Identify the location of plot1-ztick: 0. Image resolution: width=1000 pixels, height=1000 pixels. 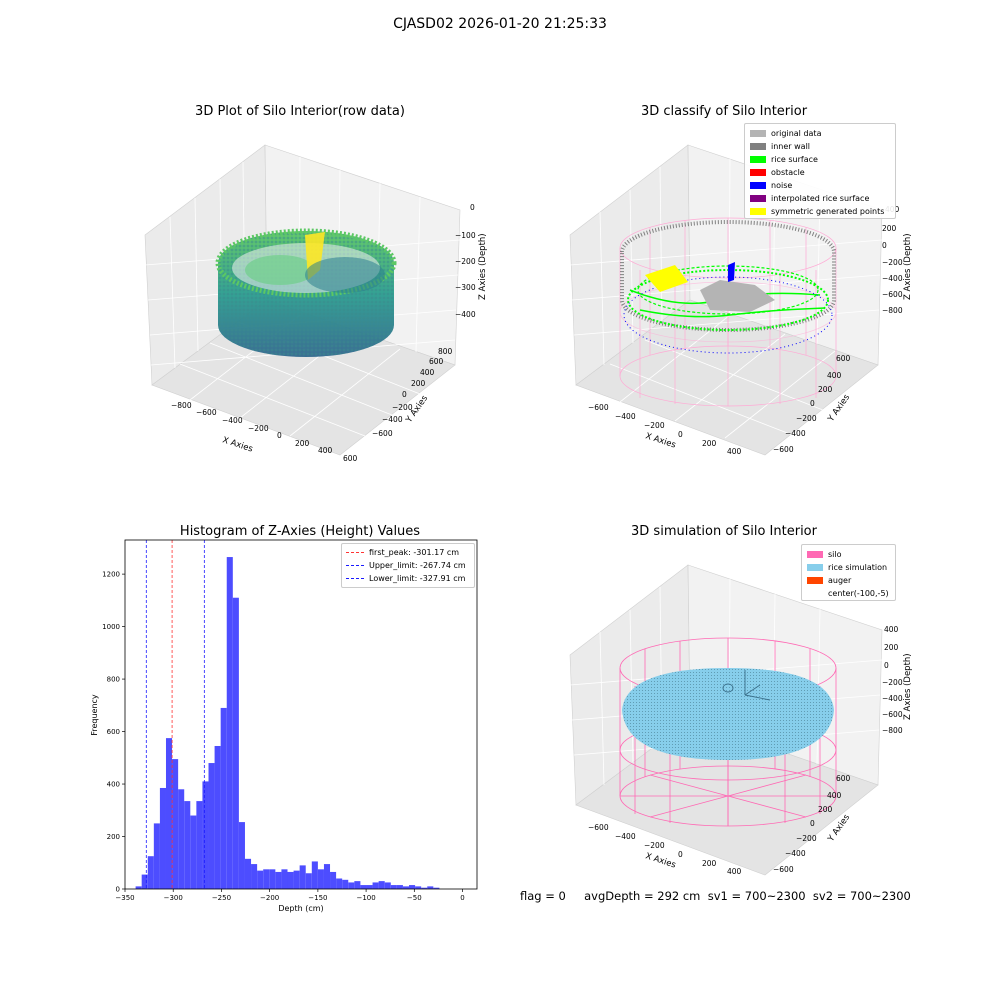
(472, 207).